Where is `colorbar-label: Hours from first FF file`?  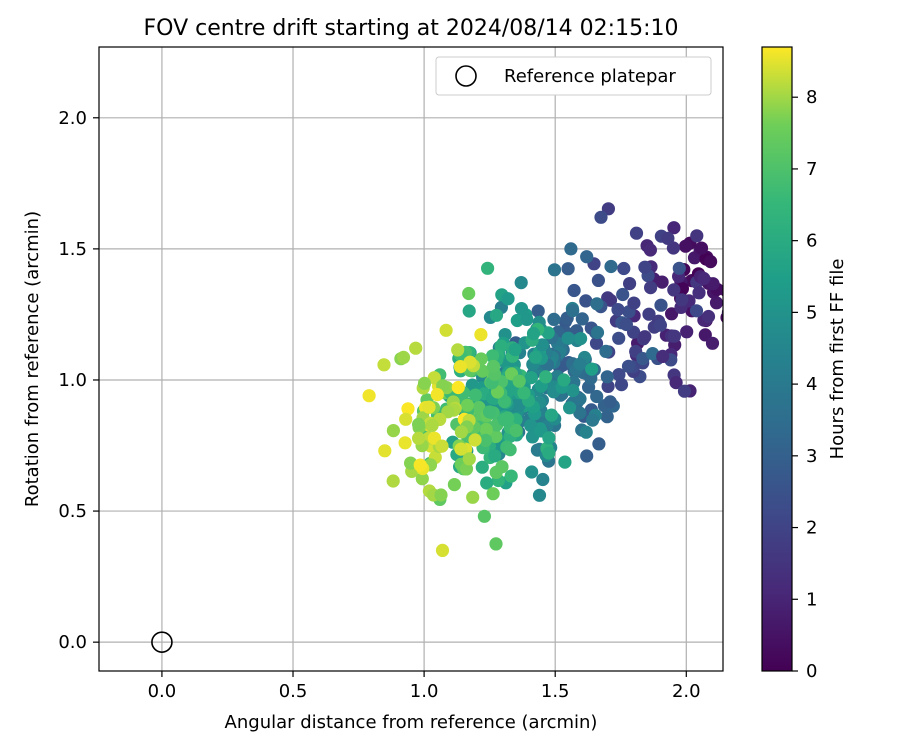 colorbar-label: Hours from first FF file is located at coordinates (837, 359).